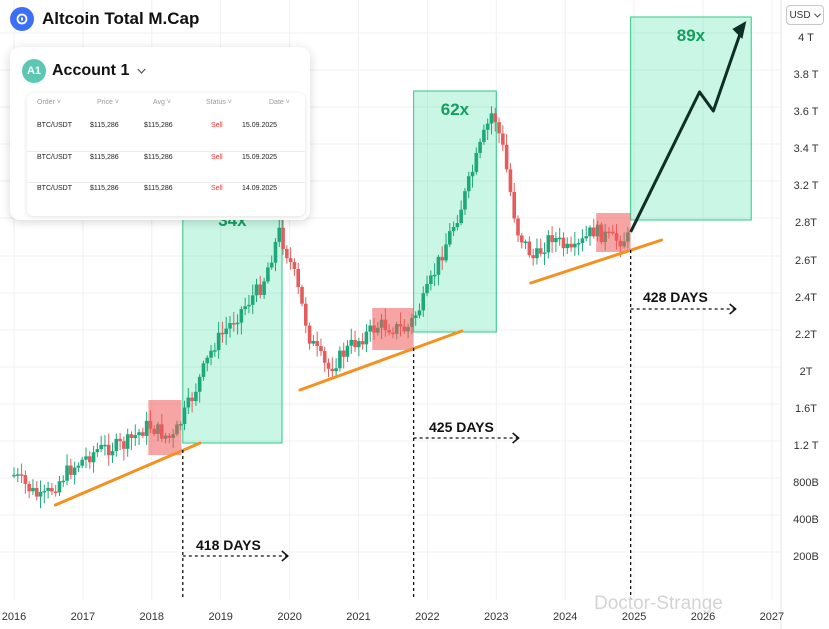 The height and width of the screenshot is (629, 829). I want to click on y-tick-label: 2T, so click(806, 372).